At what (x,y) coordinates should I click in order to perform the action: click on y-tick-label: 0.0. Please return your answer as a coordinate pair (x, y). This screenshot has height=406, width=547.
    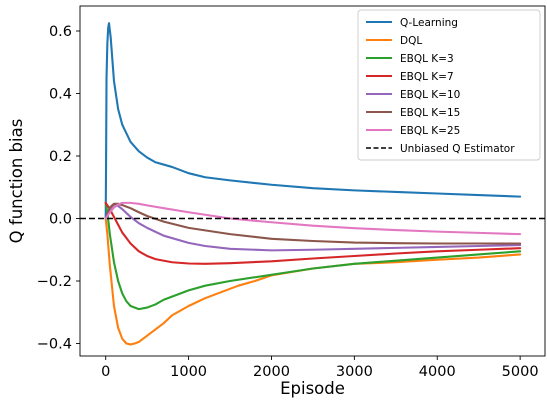
    Looking at the image, I should click on (60, 220).